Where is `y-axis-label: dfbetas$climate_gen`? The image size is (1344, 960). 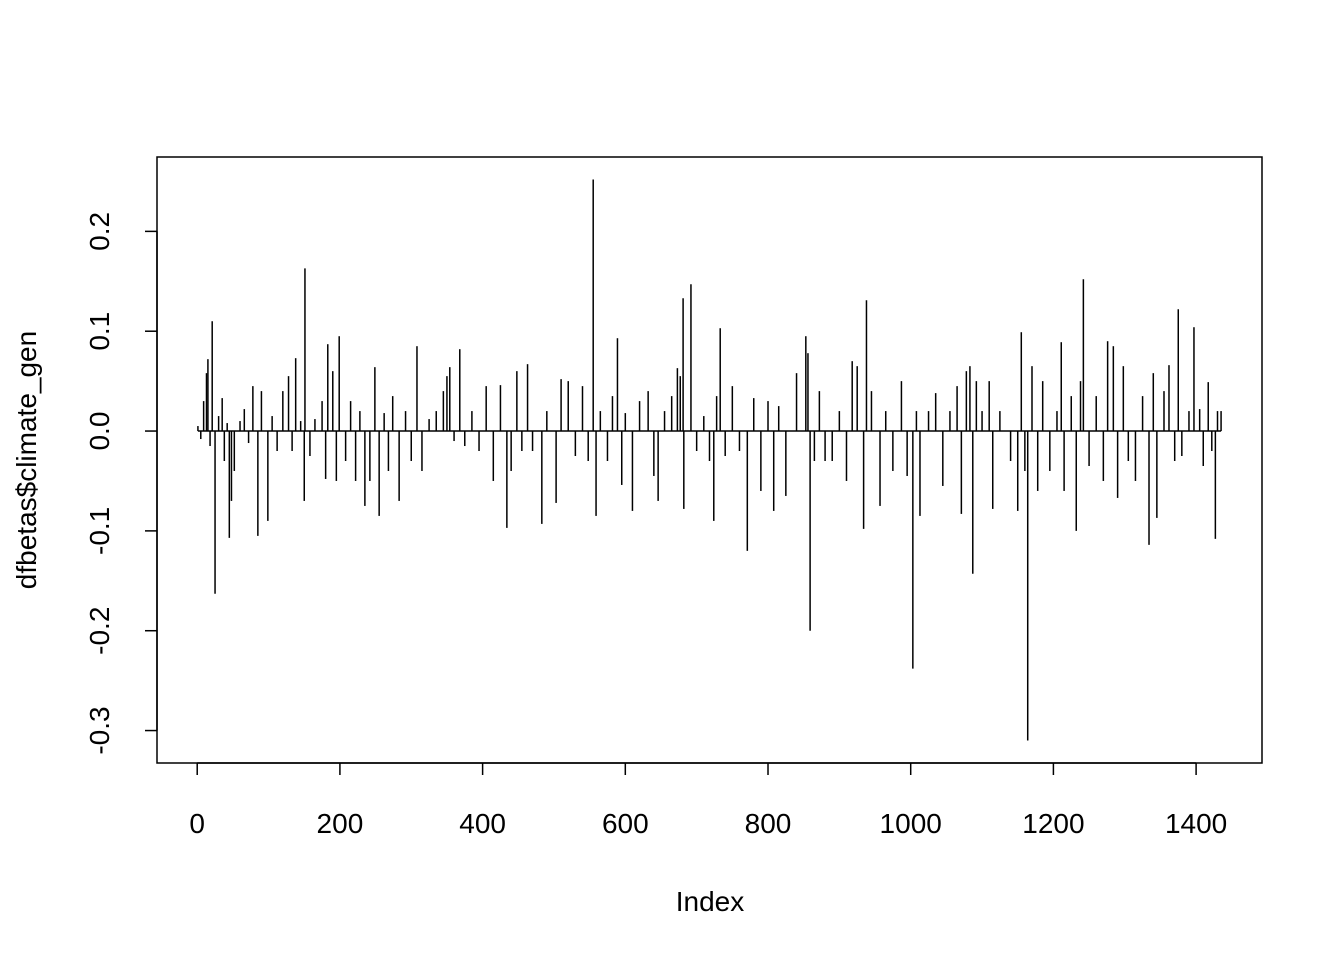 y-axis-label: dfbetas$climate_gen is located at coordinates (26, 460).